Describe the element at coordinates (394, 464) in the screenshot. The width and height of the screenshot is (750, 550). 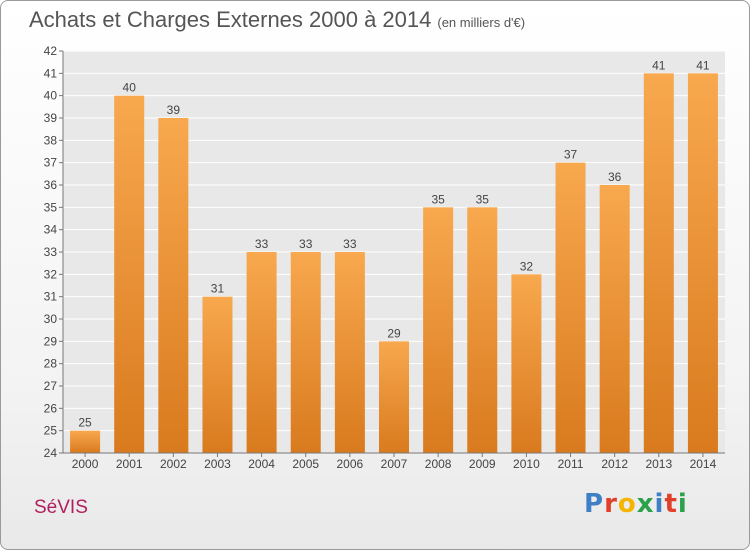
I see `x-tick-label: 2007` at that location.